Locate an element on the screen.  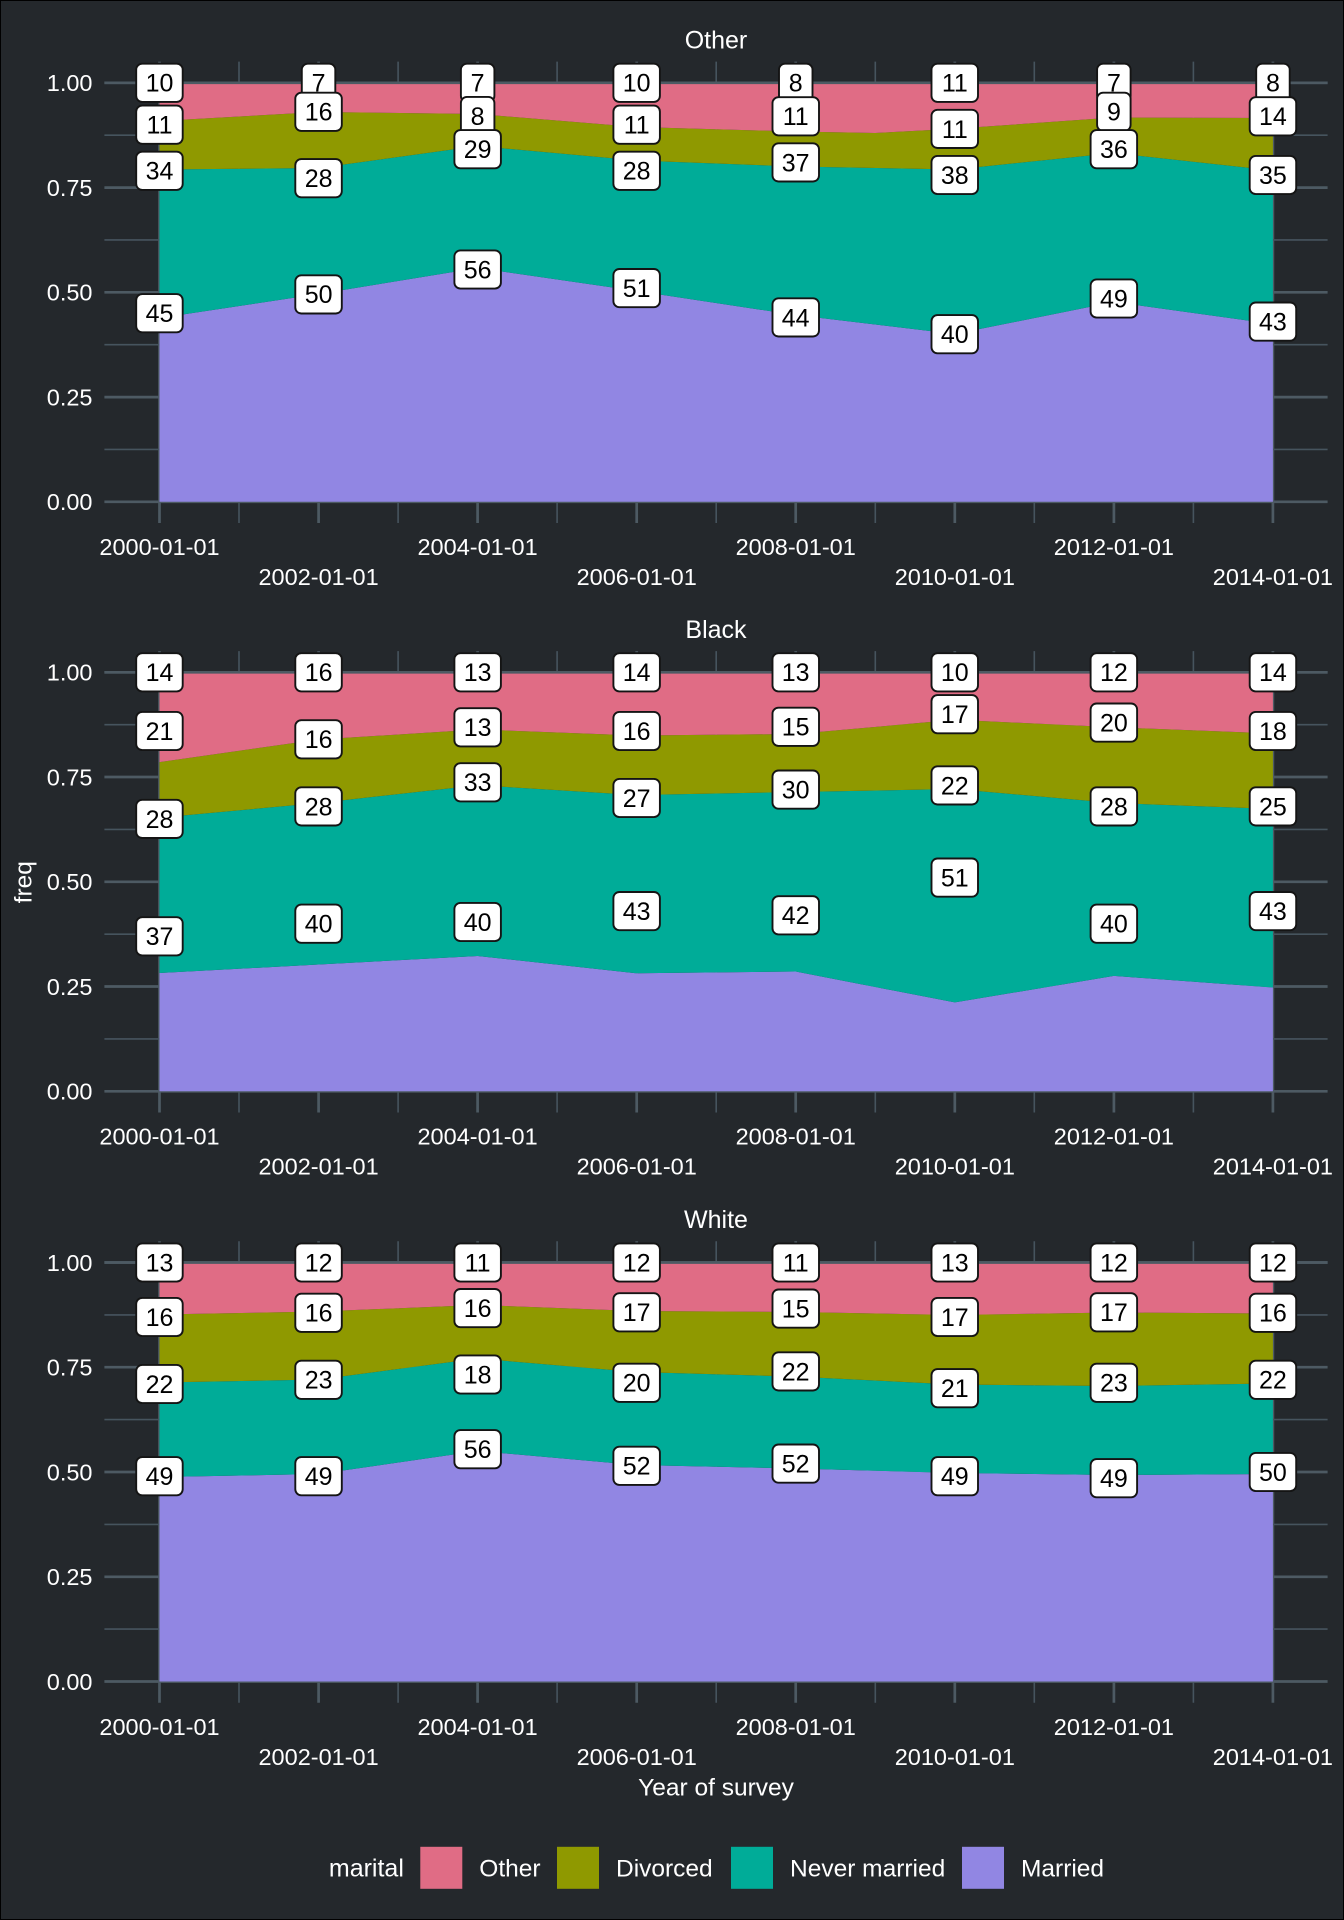
svg-text: 18 is located at coordinates (478, 1375).